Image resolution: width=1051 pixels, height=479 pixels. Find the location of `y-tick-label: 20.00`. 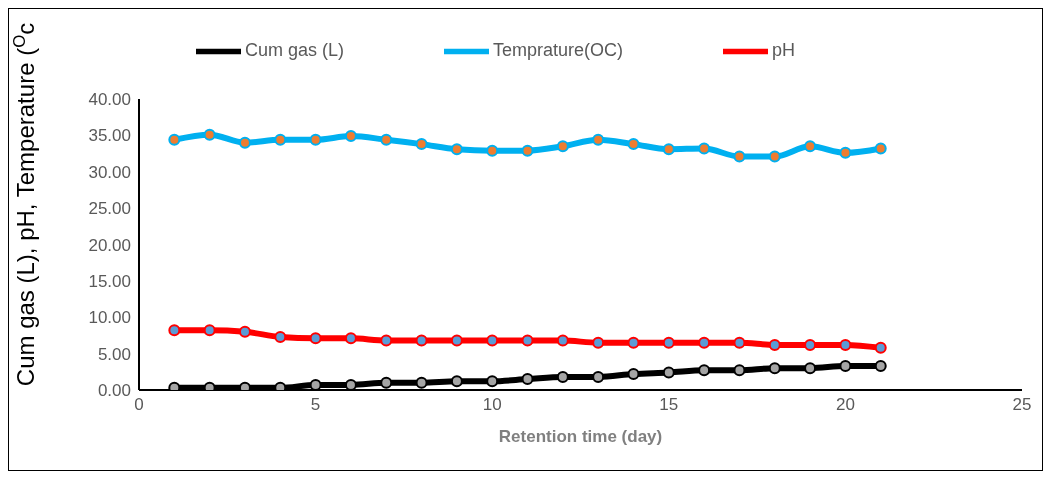

y-tick-label: 20.00 is located at coordinates (109, 245).